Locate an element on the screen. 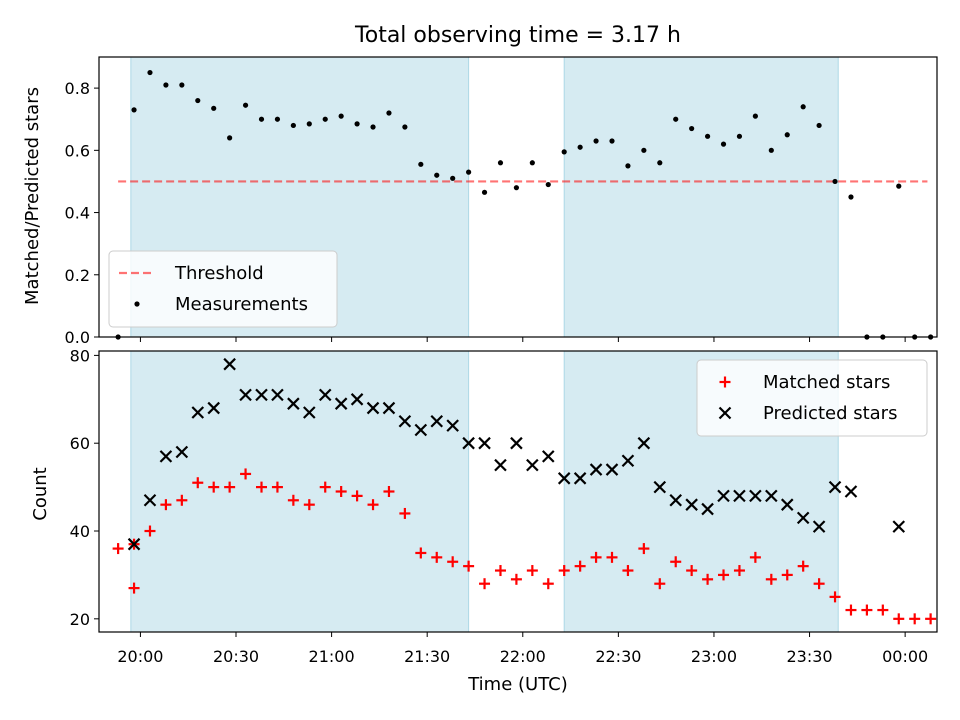  x-tick-label: 23:30 is located at coordinates (809, 656).